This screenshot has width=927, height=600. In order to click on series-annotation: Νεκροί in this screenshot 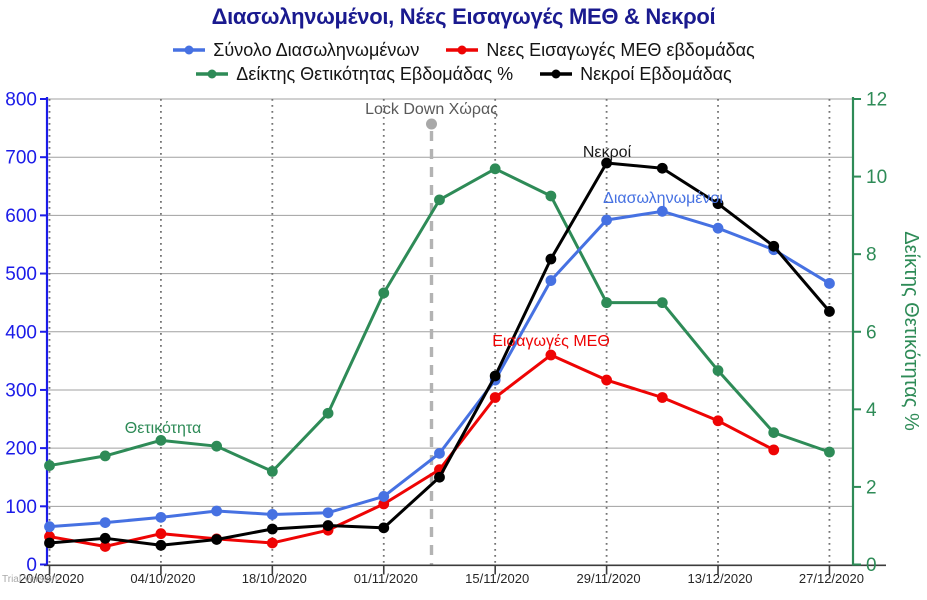, I will do `click(607, 152)`.